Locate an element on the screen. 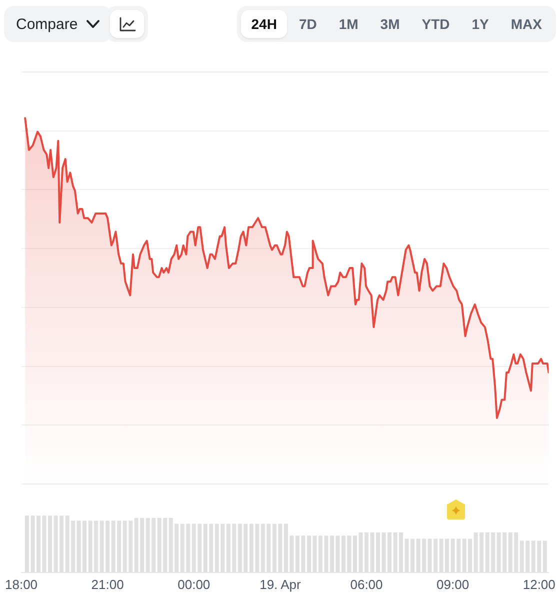 This screenshot has height=600, width=560. x-tick-label: 12:00 is located at coordinates (539, 584).